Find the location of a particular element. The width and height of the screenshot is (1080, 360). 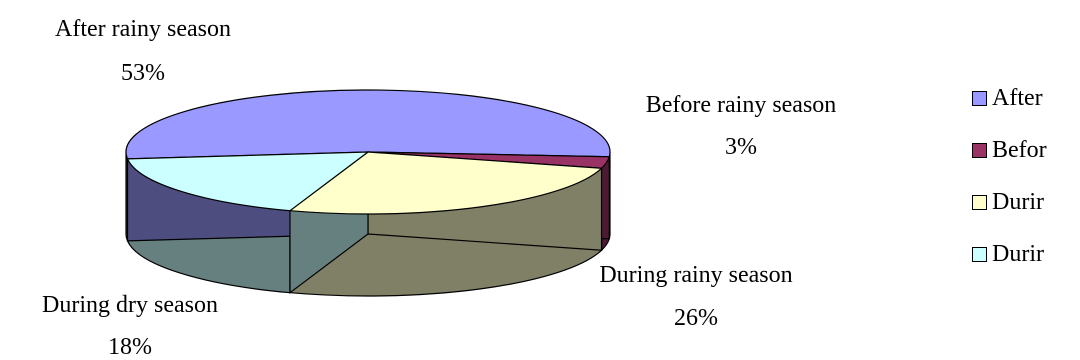

legend-label-during-dry: Durir is located at coordinates (1018, 254).